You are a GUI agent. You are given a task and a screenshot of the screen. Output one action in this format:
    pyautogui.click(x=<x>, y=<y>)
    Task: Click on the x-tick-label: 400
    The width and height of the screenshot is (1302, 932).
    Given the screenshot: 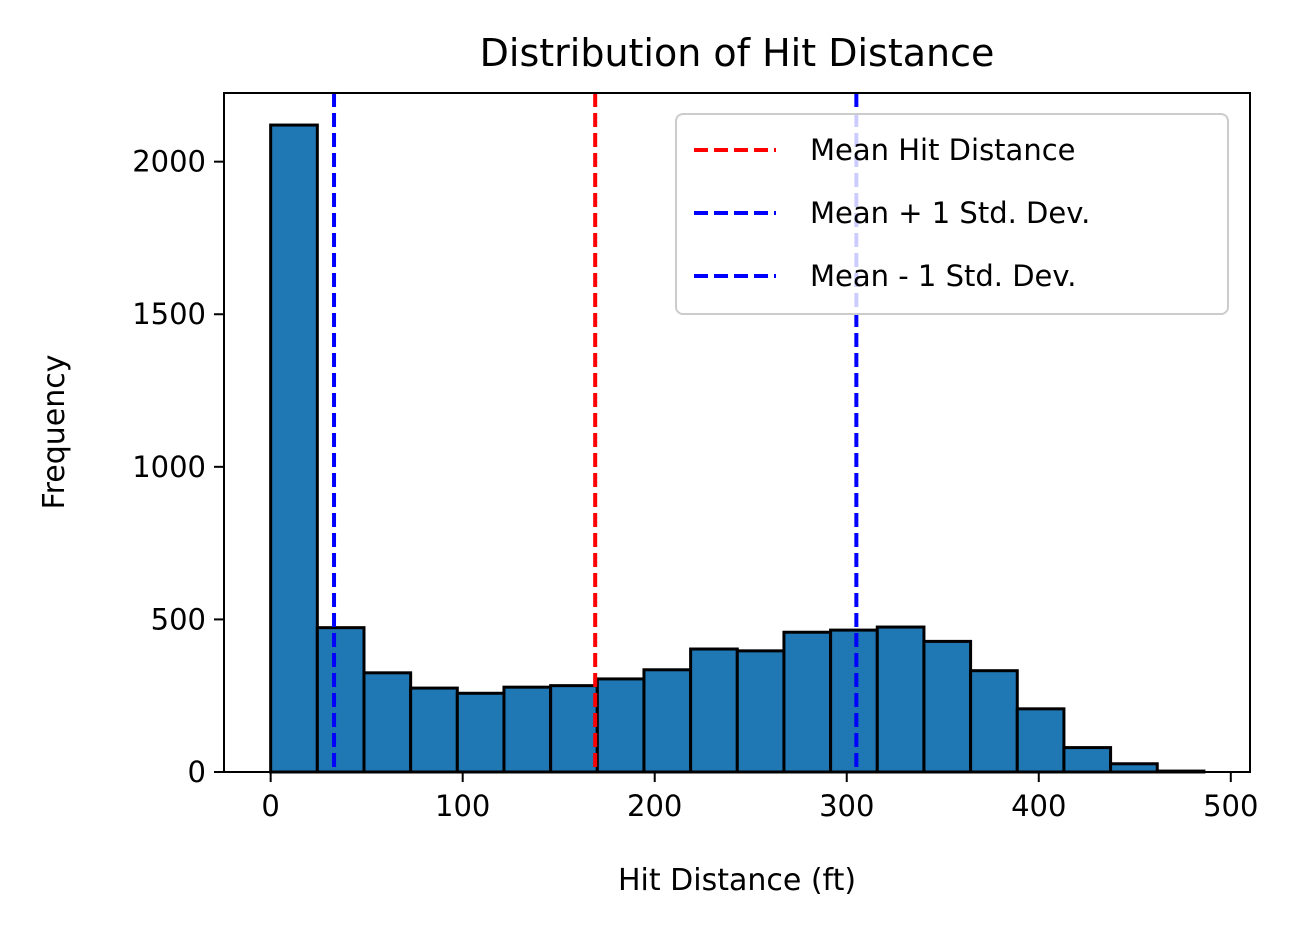 What is the action you would take?
    pyautogui.click(x=1038, y=806)
    